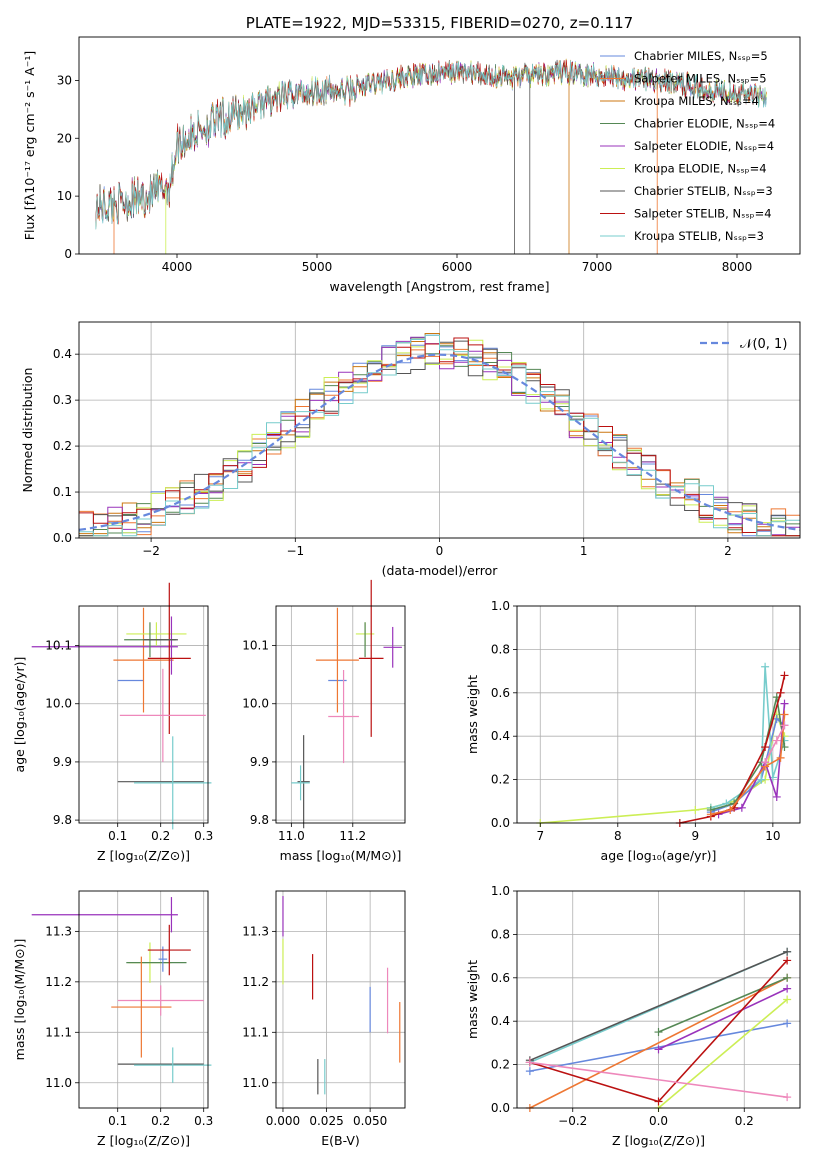  I want to click on x-tick-label: −1, so click(295, 551).